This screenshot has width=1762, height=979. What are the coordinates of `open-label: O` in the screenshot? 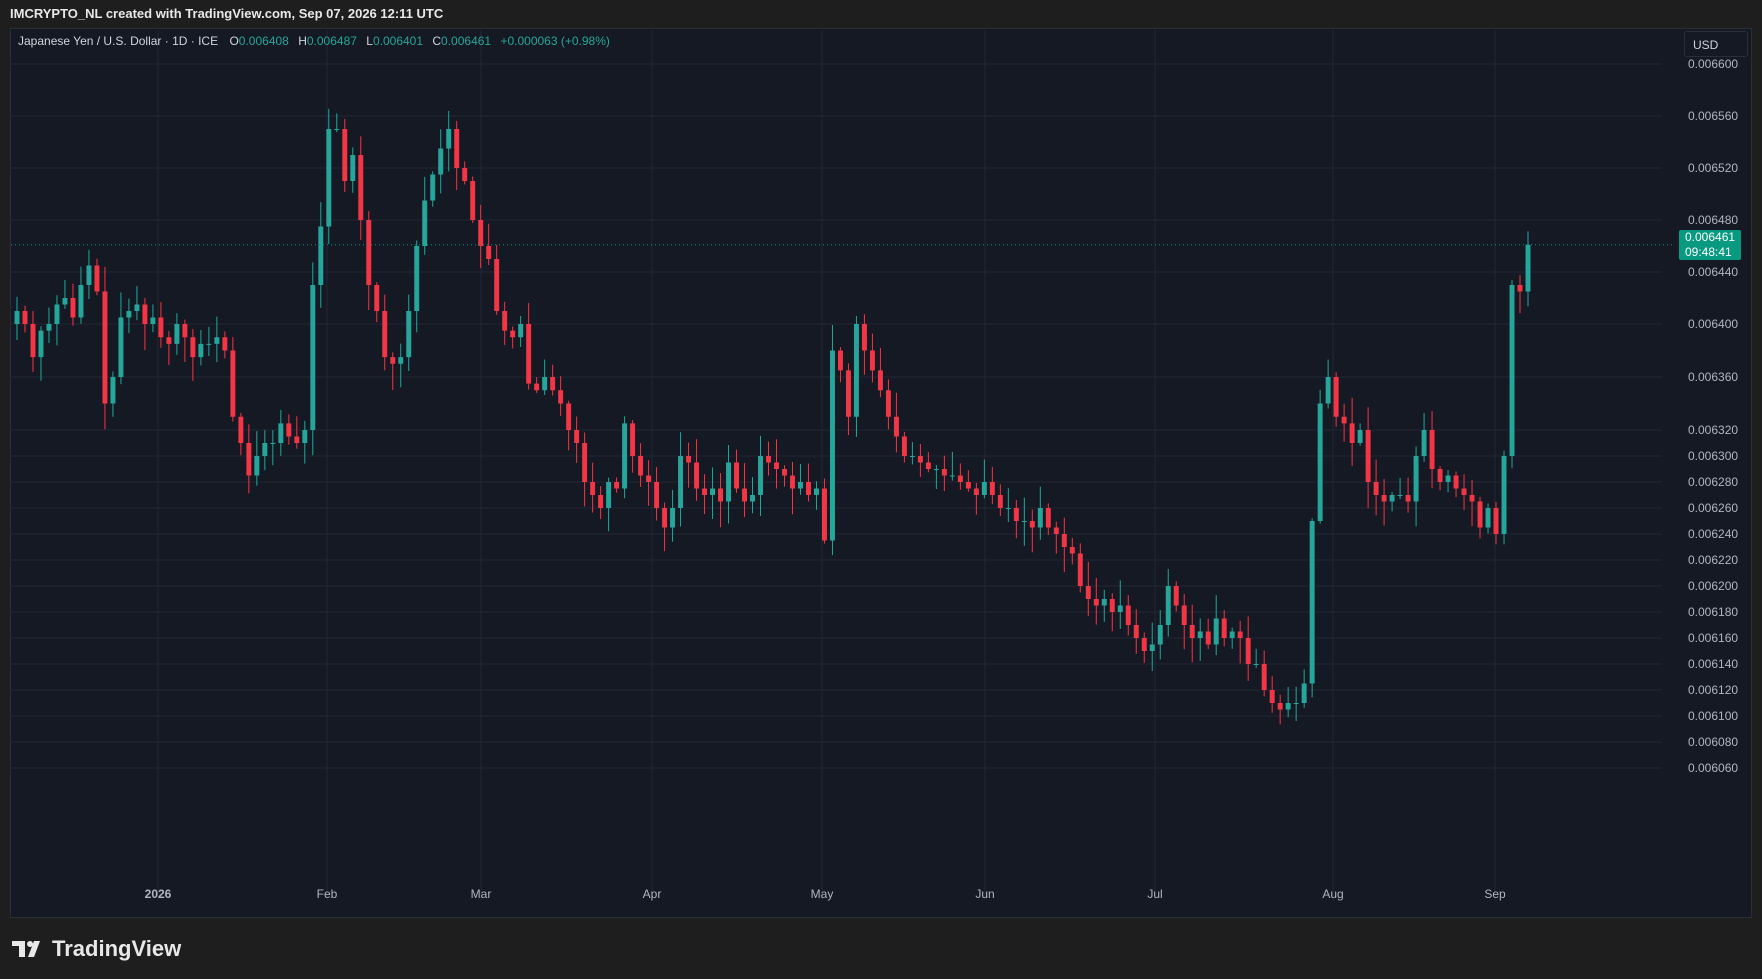 It's located at (234, 41).